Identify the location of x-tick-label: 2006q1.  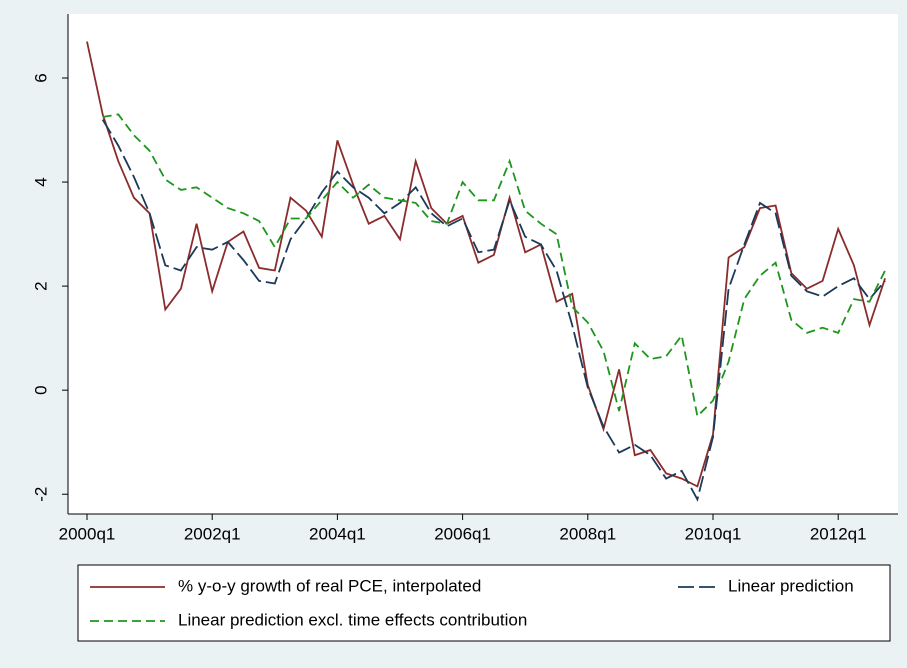
(462, 533).